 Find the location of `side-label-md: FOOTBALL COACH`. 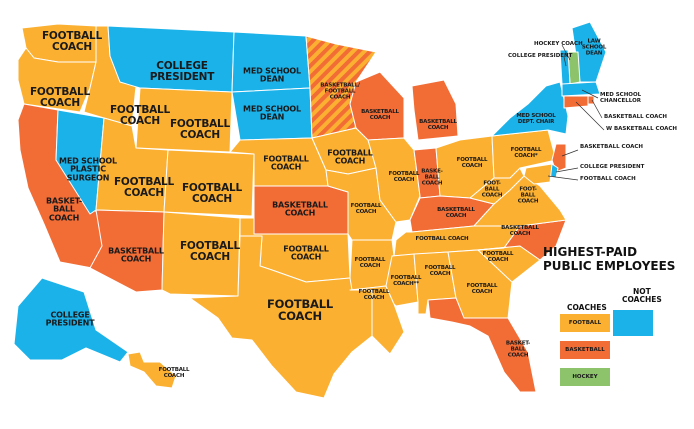

side-label-md: FOOTBALL COACH is located at coordinates (608, 179).